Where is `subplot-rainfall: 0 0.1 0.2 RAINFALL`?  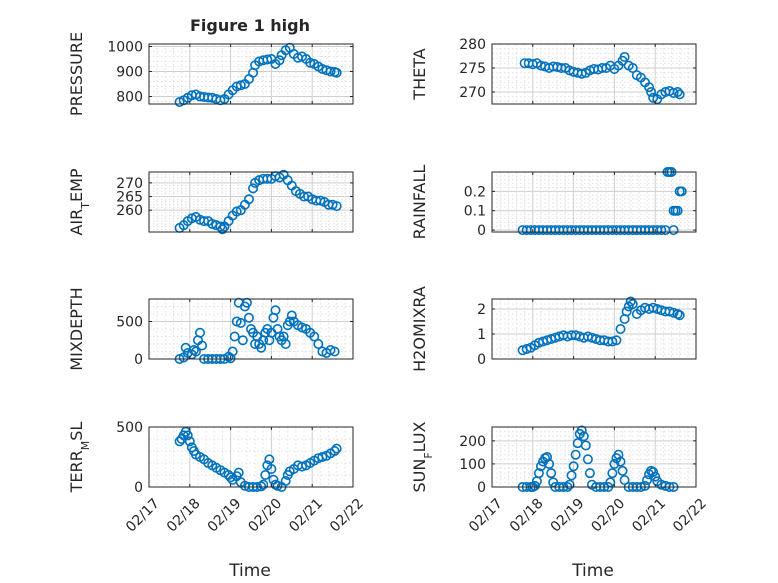
subplot-rainfall: 0 0.1 0.2 RAINFALL is located at coordinates (553, 202).